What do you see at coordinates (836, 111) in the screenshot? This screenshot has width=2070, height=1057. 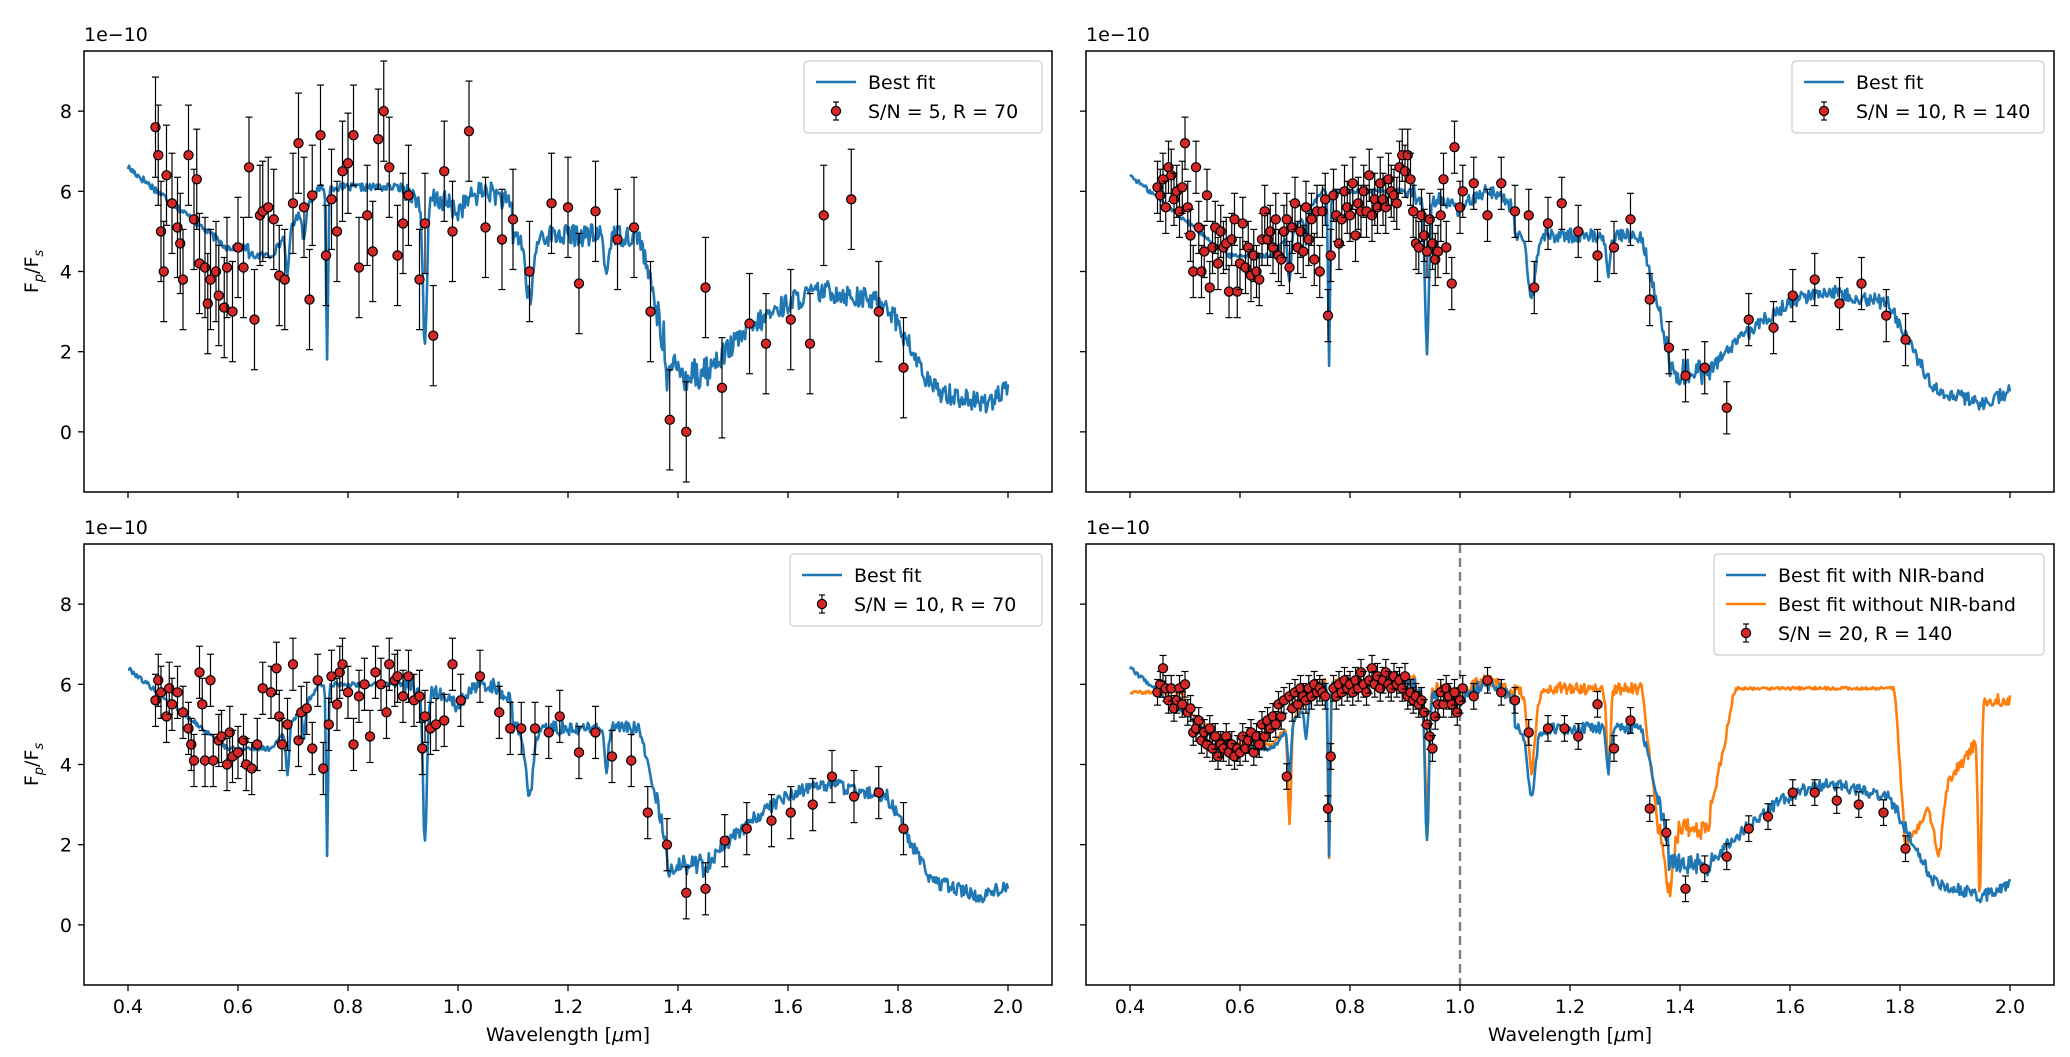 I see `legend-marker-swatch` at bounding box center [836, 111].